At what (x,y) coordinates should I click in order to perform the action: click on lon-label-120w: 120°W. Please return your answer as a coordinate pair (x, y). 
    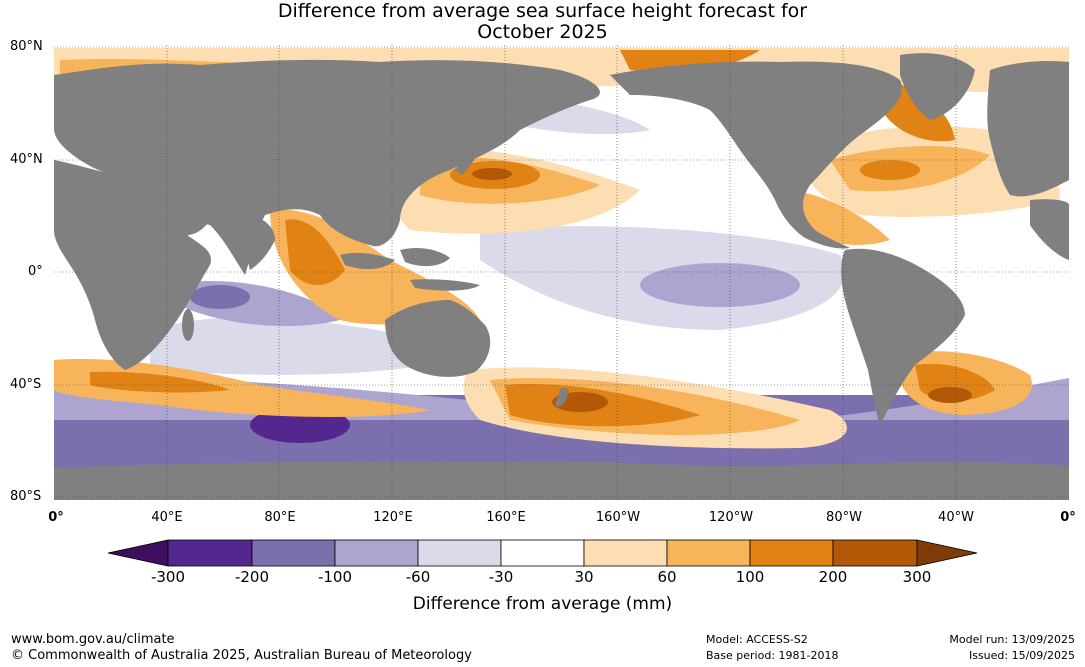
    Looking at the image, I should click on (731, 517).